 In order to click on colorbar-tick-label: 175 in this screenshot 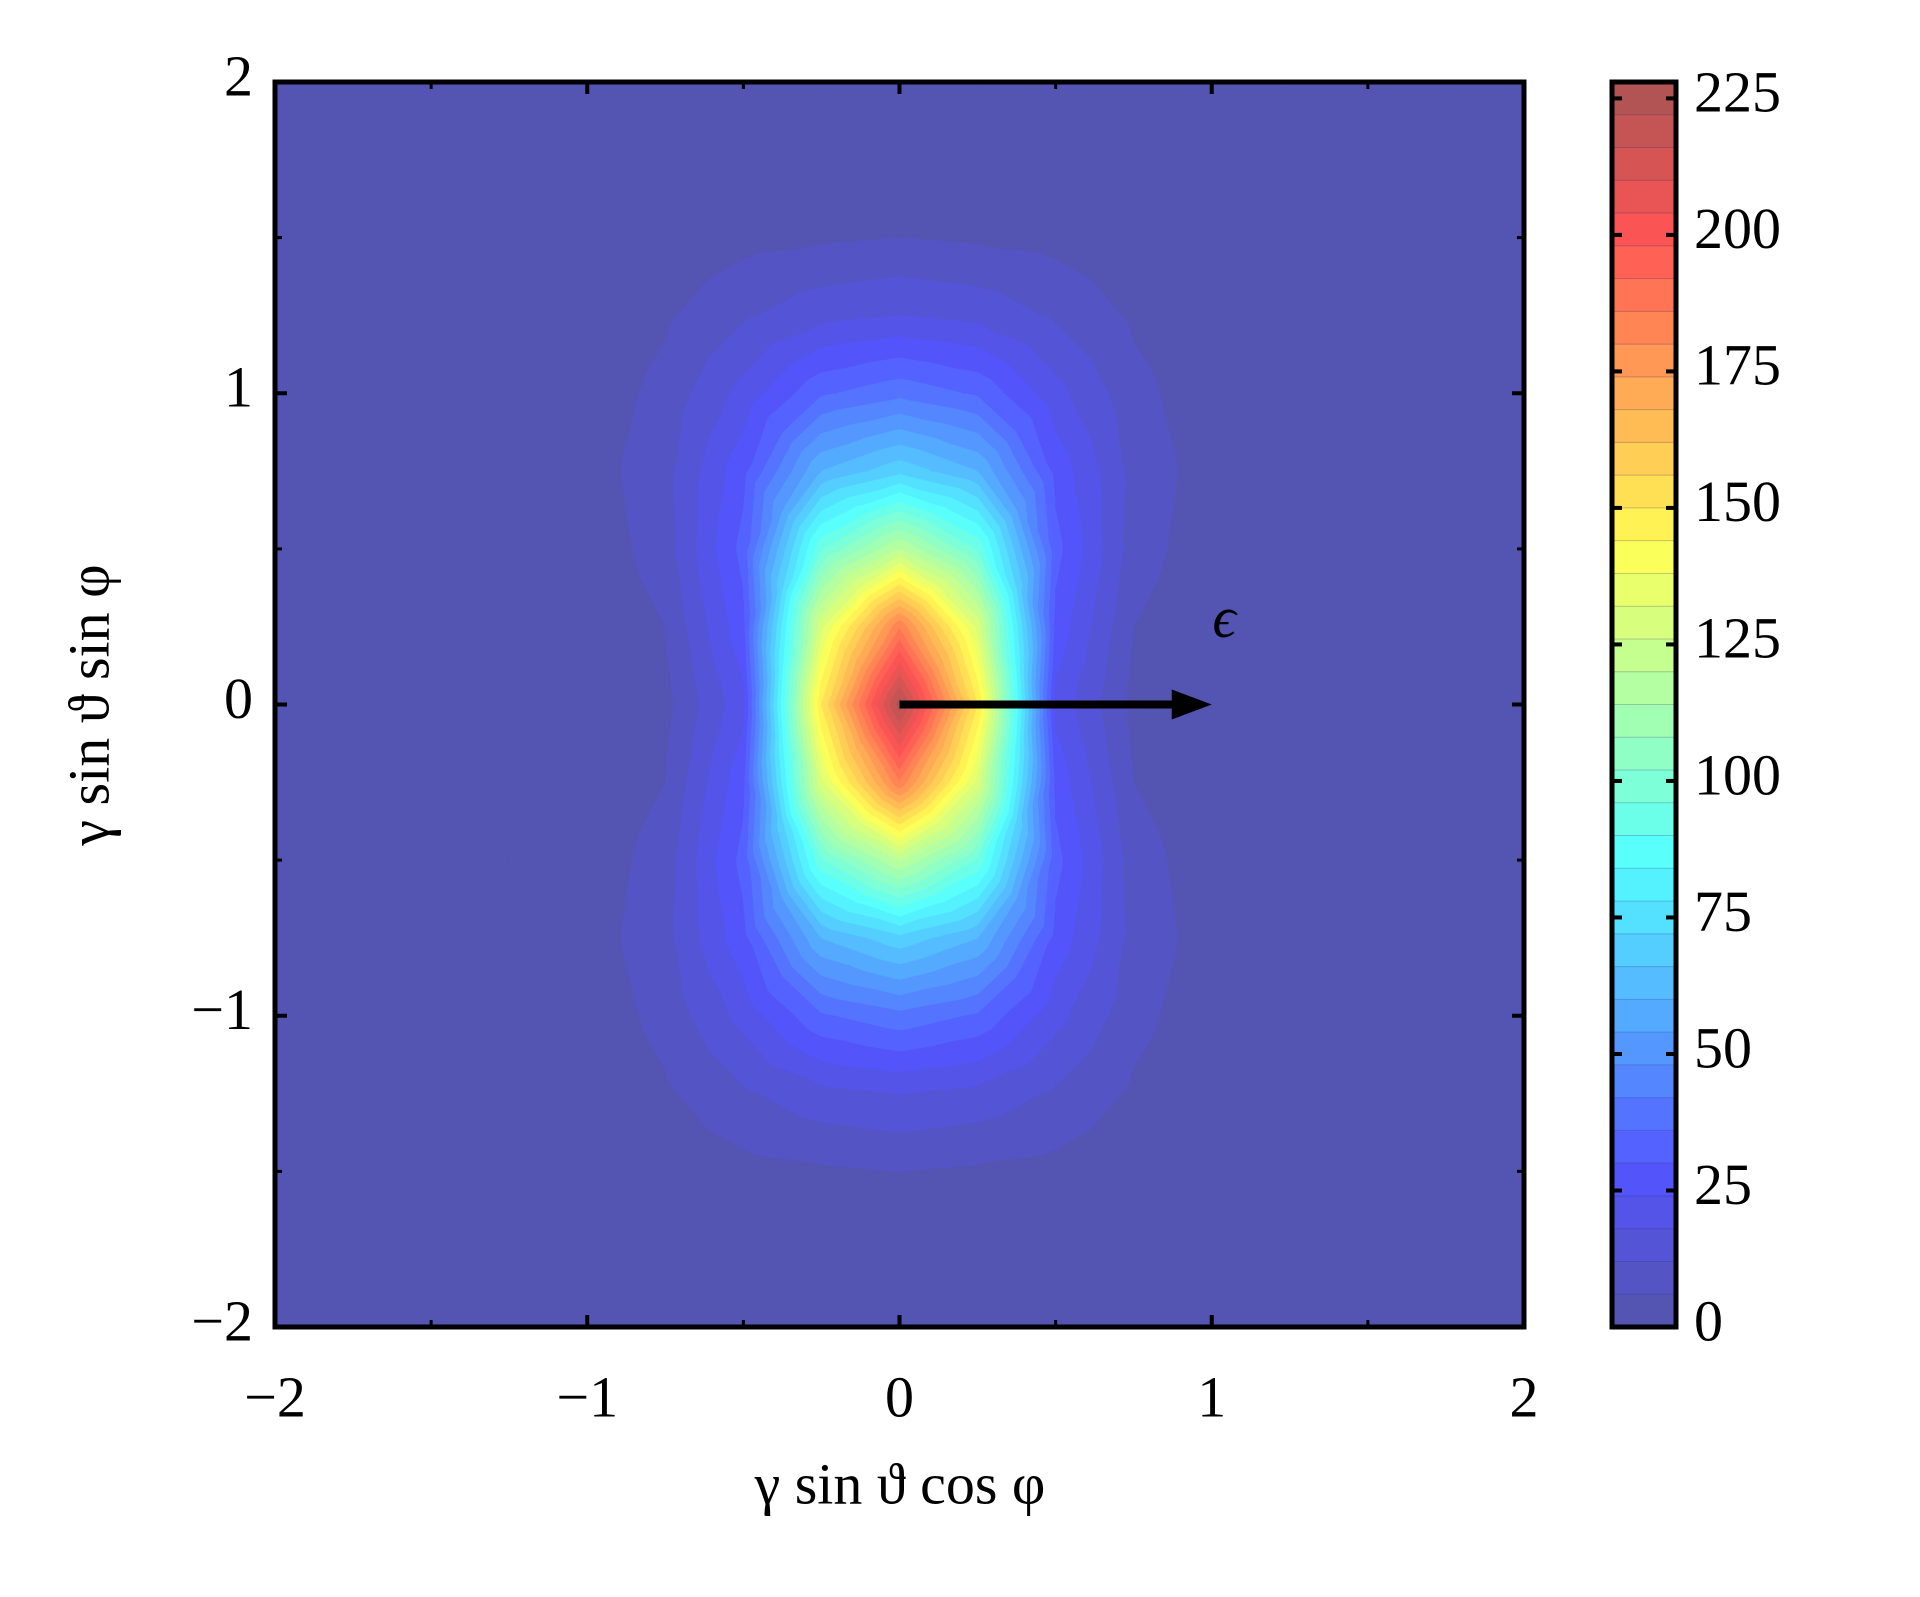, I will do `click(1737, 365)`.